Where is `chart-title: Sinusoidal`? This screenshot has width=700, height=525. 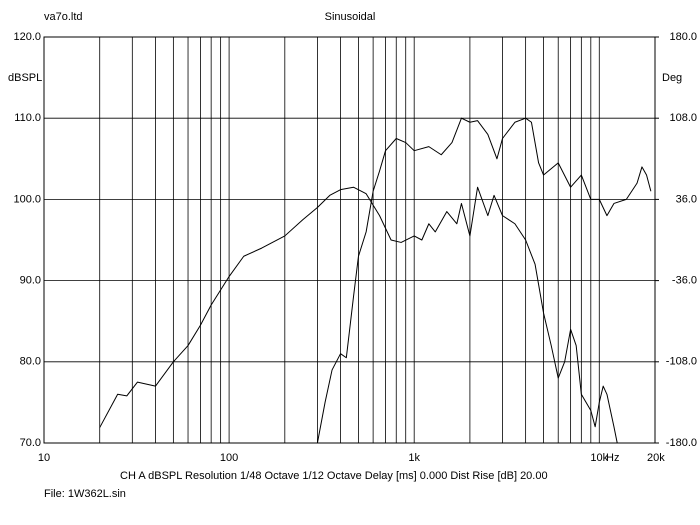 chart-title: Sinusoidal is located at coordinates (350, 17).